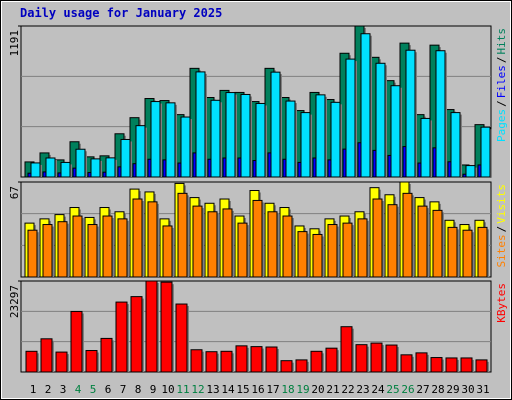  What do you see at coordinates (14, 43) in the screenshot?
I see `y-tick-label: 1191` at bounding box center [14, 43].